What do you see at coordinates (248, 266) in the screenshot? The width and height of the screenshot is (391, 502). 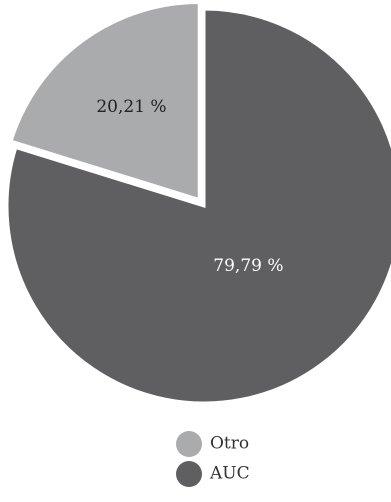 I see `slice-label-auc: 79,79 %` at bounding box center [248, 266].